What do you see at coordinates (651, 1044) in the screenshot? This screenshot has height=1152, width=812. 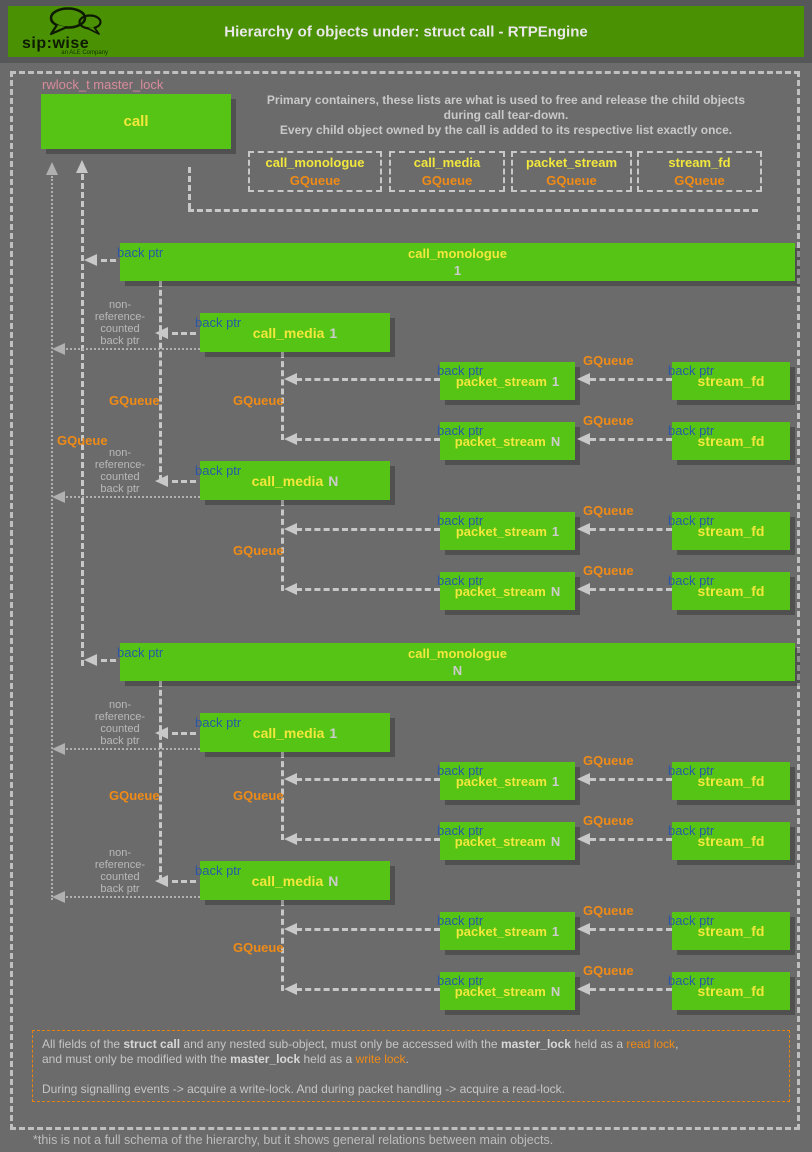 I see `read-lock-link: read lock` at bounding box center [651, 1044].